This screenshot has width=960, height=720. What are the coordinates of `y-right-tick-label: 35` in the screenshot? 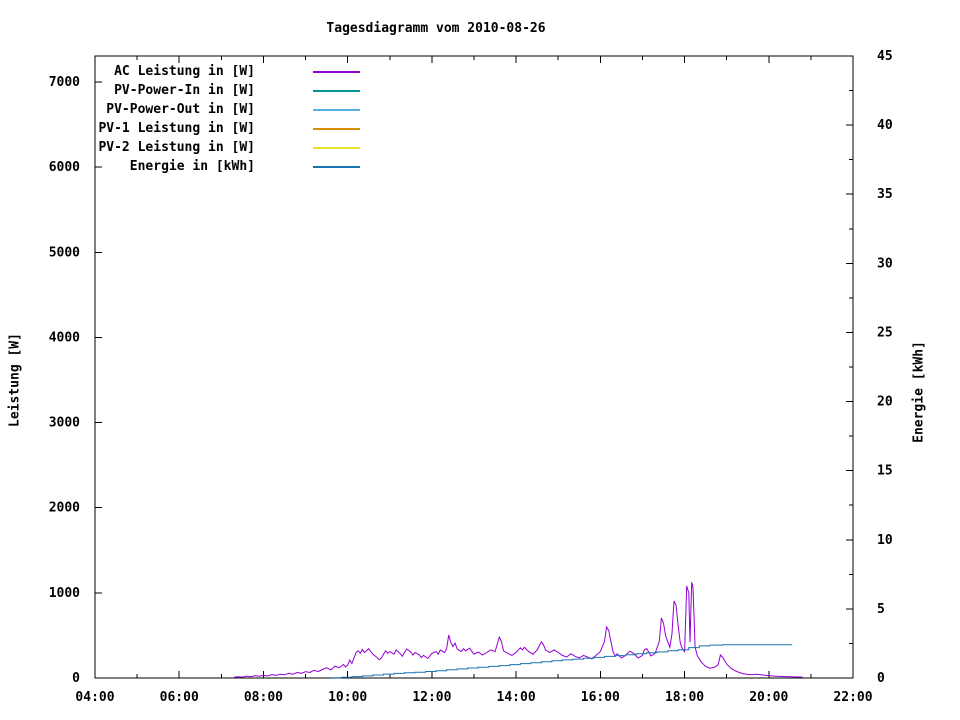 It's located at (885, 194).